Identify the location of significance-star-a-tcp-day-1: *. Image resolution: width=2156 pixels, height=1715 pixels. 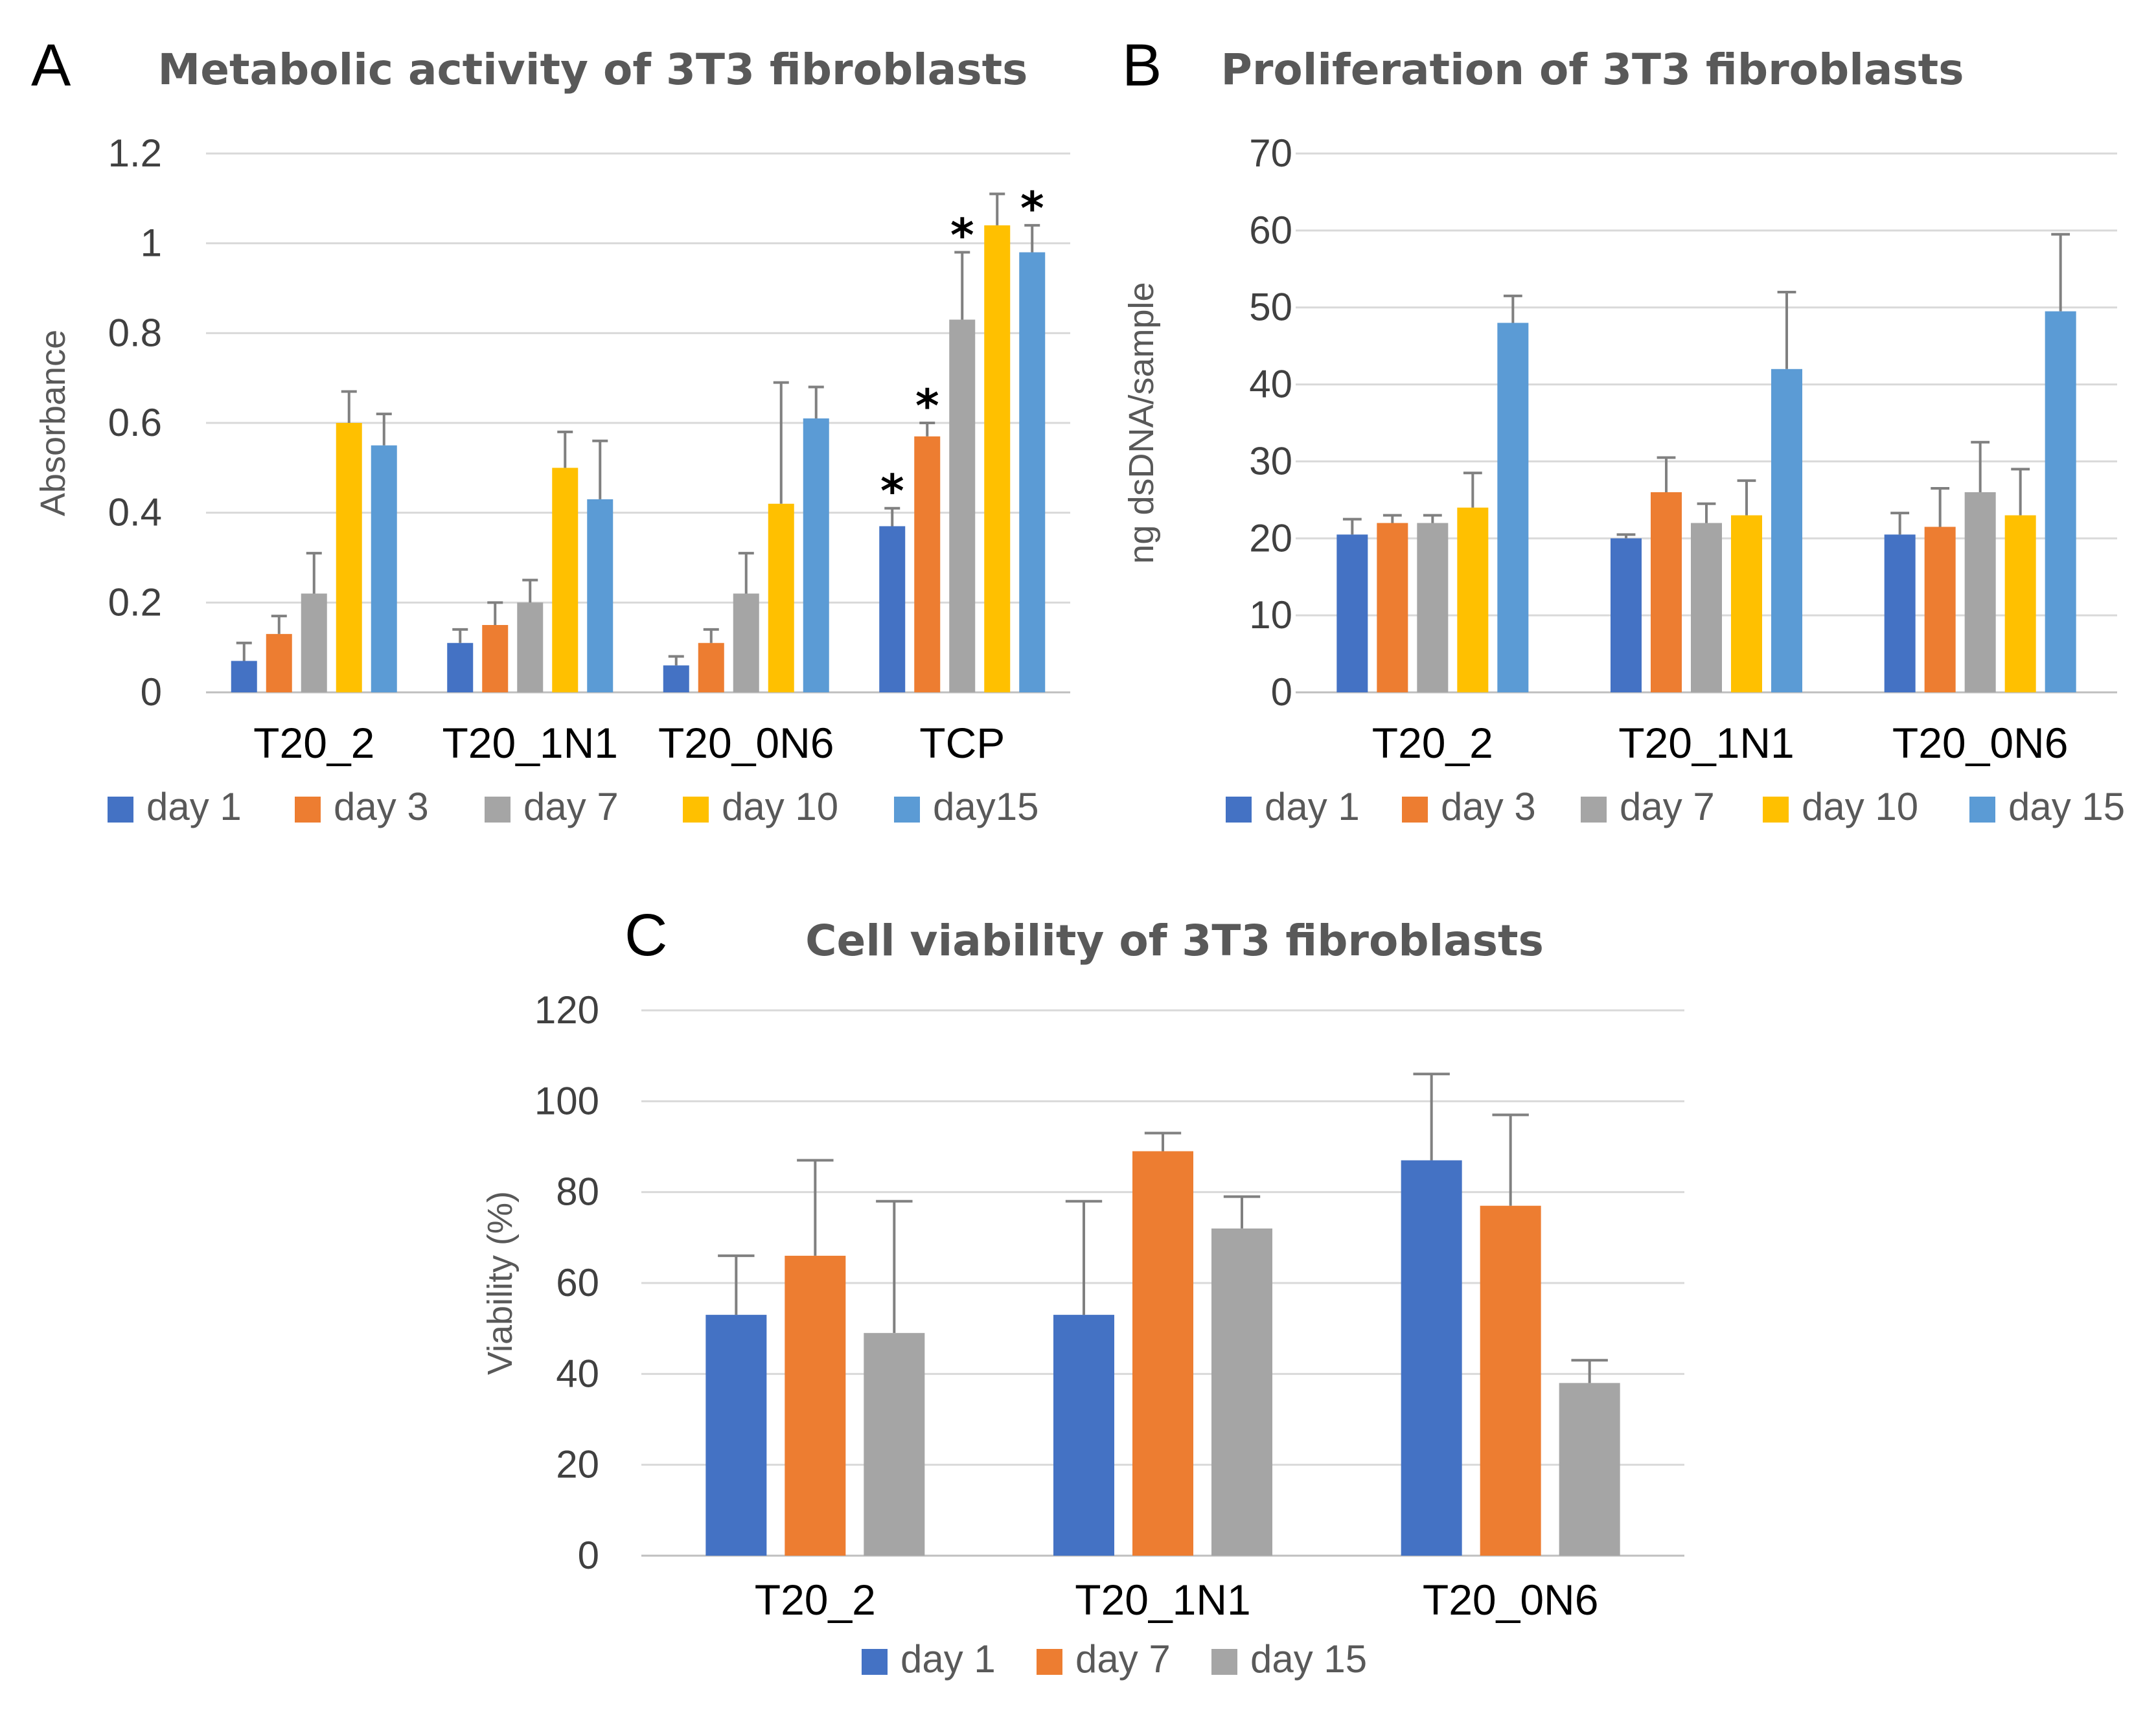
(892, 491).